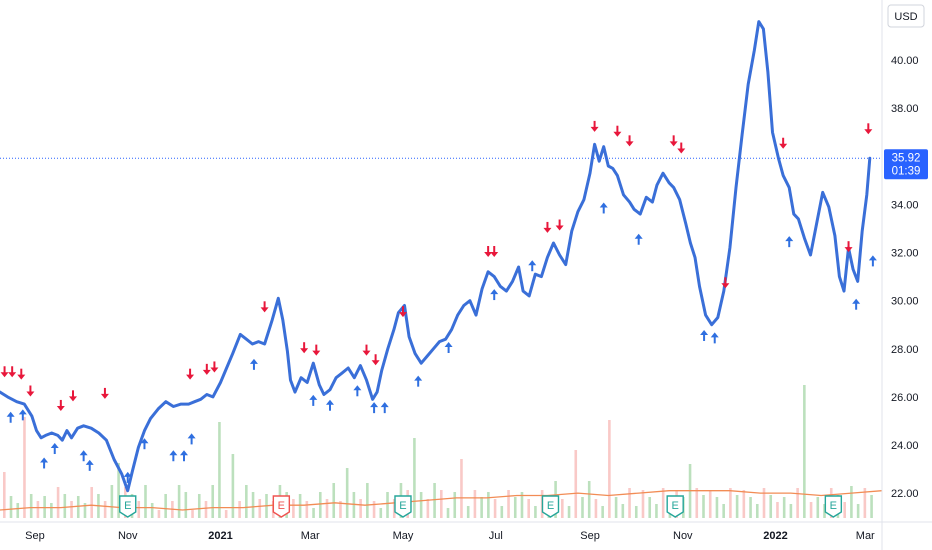 Image resolution: width=932 pixels, height=550 pixels. I want to click on currency-badge: USD, so click(906, 16).